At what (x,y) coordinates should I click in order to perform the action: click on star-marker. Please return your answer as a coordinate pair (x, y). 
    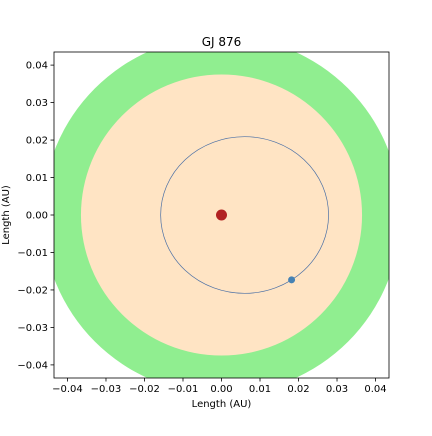
    Looking at the image, I should click on (221, 215).